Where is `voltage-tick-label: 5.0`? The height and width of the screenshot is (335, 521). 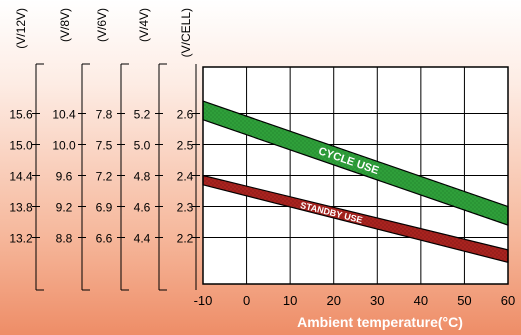
voltage-tick-label: 5.0 is located at coordinates (142, 146).